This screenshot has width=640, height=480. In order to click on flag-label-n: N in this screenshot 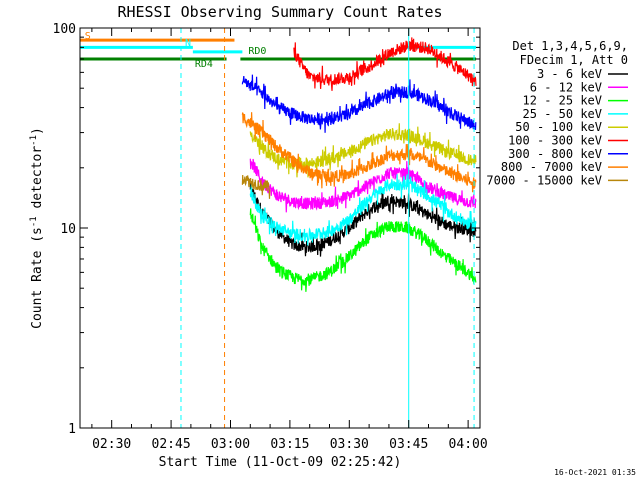, I will do `click(188, 43)`.